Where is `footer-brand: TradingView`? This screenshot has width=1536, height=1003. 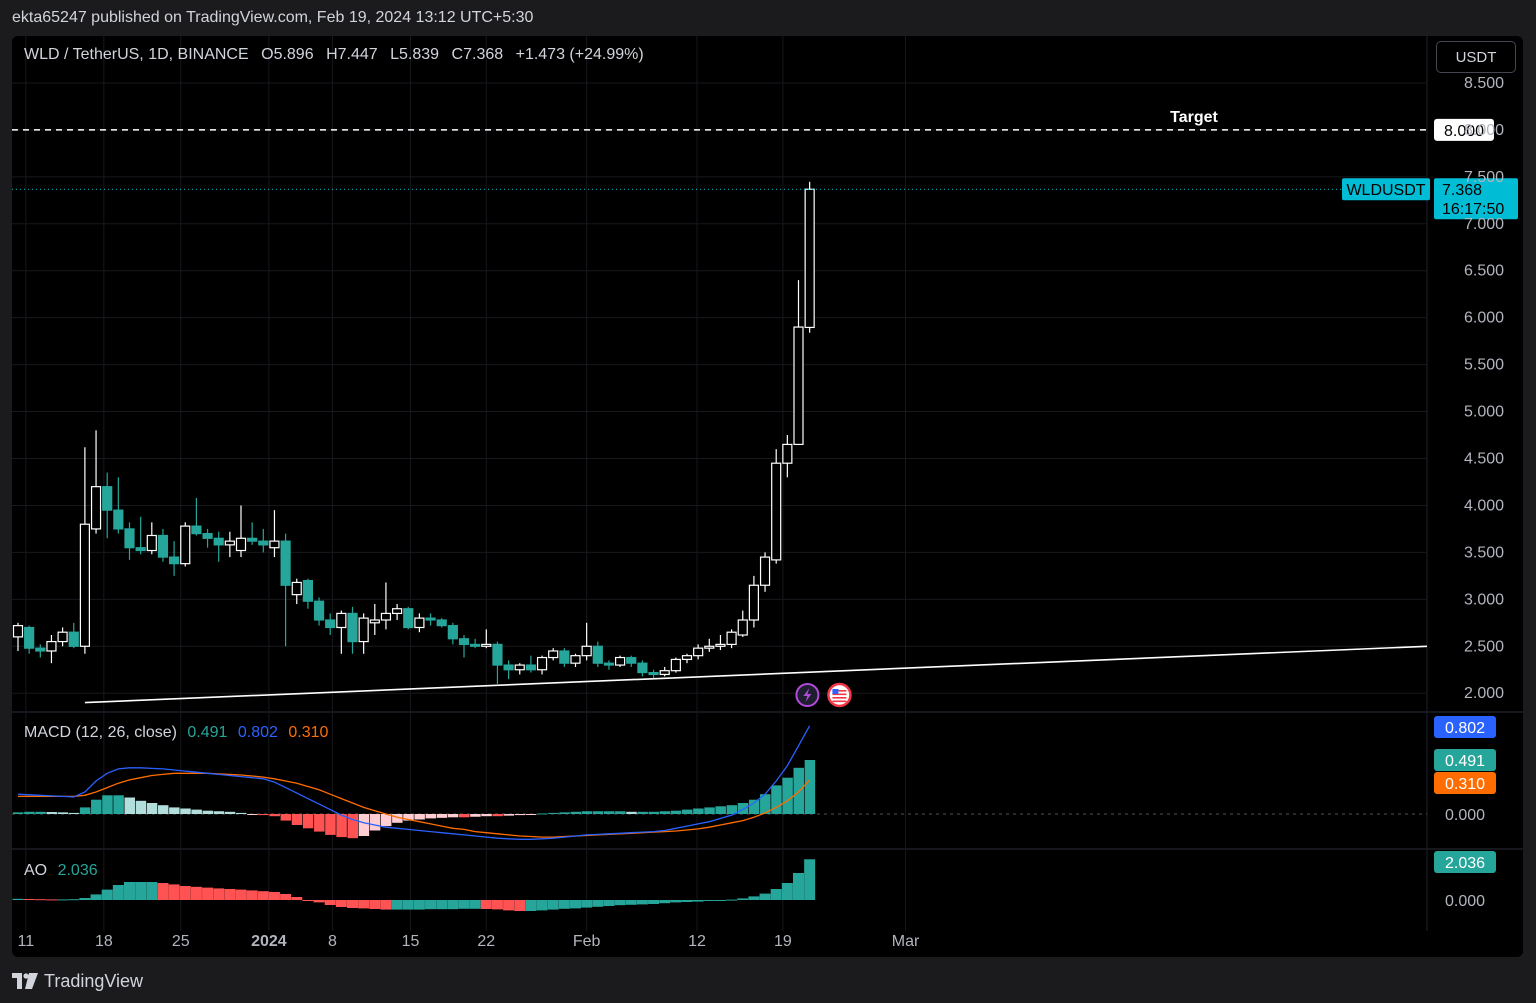
footer-brand: TradingView is located at coordinates (77, 981).